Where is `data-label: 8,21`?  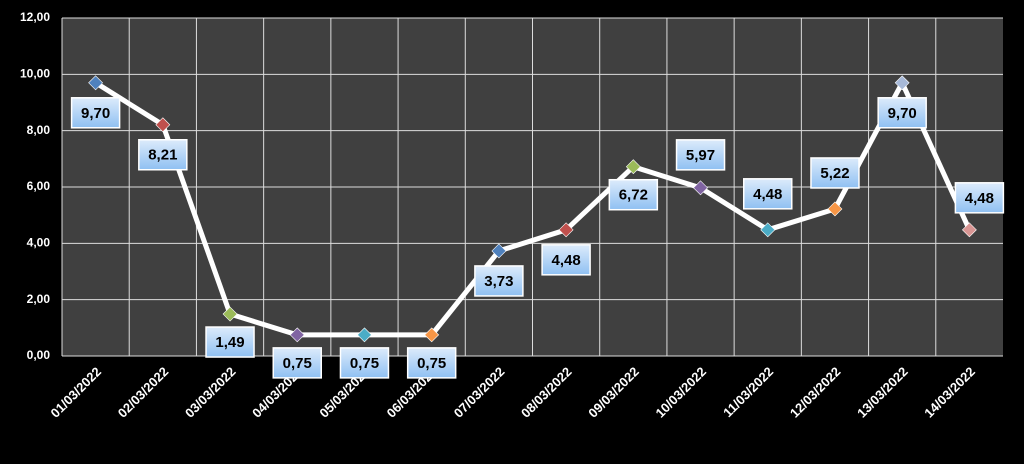
data-label: 8,21 is located at coordinates (162, 155).